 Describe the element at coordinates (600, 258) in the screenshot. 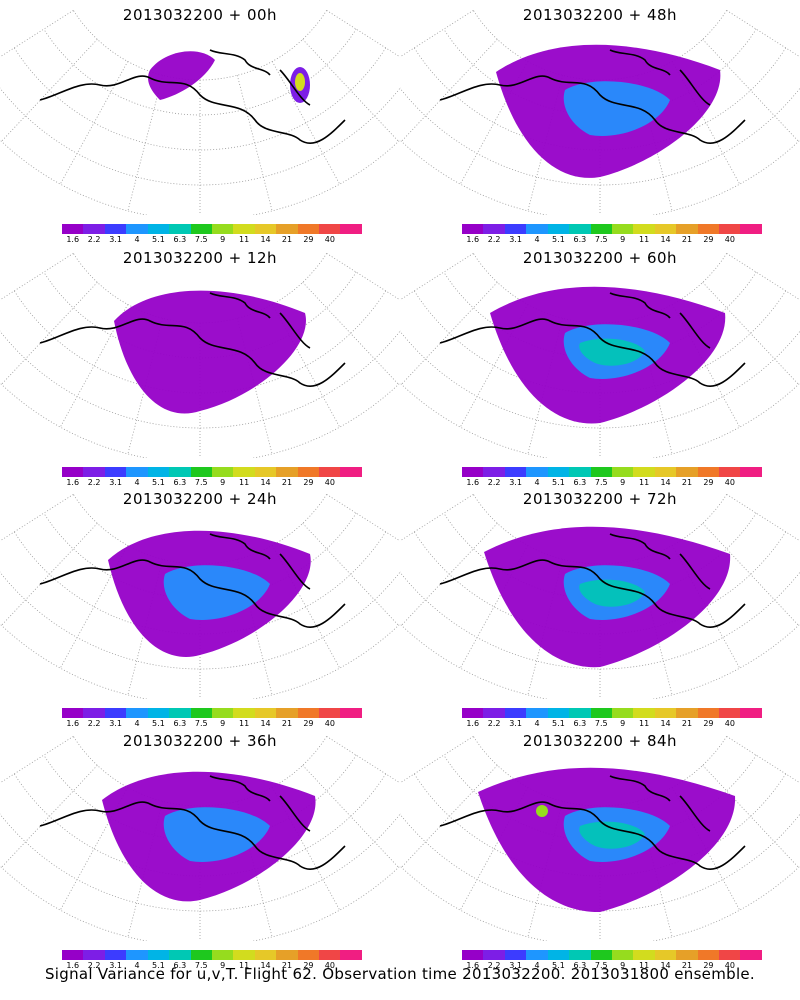

I see `panel-title: 2013032200 + 60h` at that location.